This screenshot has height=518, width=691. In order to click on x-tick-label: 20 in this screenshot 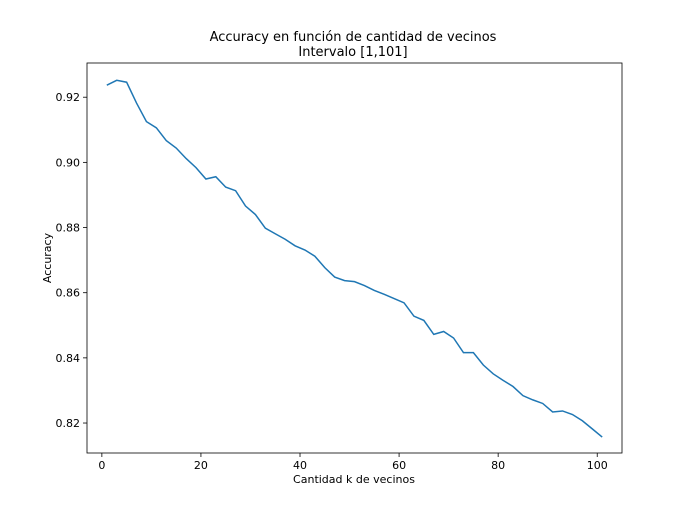, I will do `click(201, 465)`.